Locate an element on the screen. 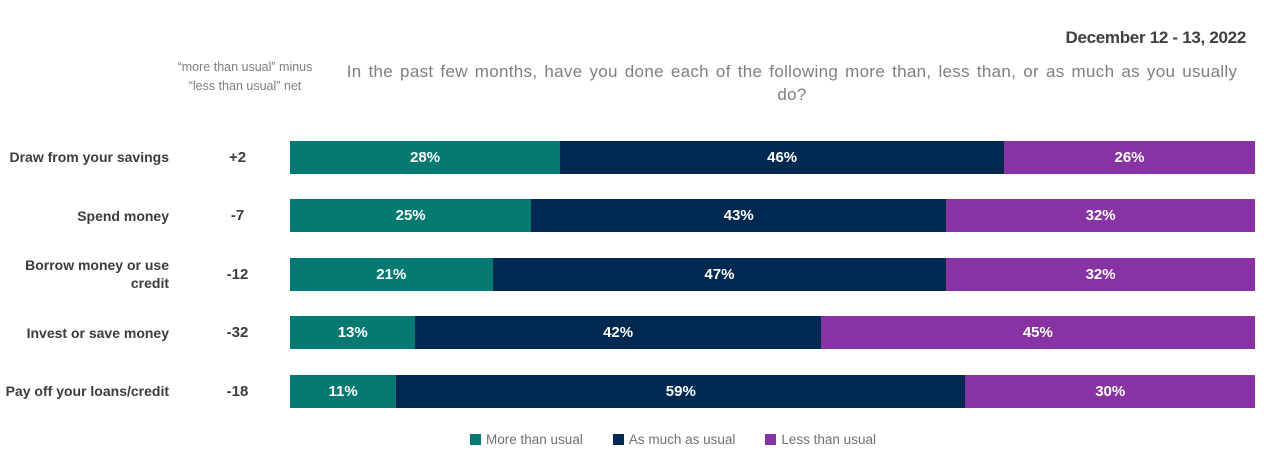  bar-value-label: 47% is located at coordinates (719, 274).